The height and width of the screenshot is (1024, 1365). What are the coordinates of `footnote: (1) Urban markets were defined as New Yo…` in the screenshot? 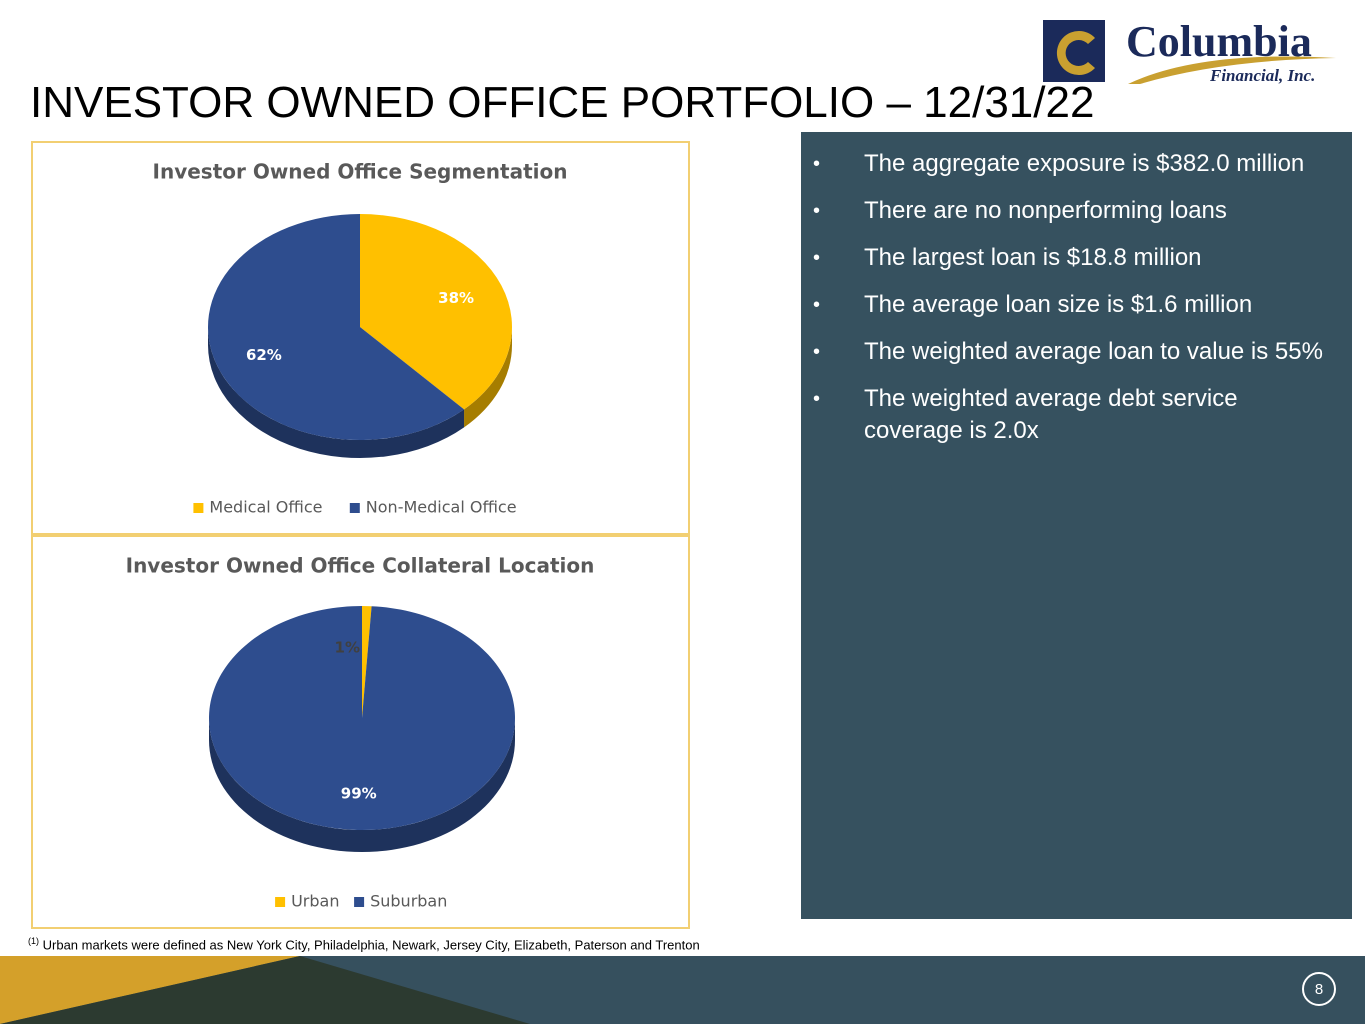 It's located at (364, 944).